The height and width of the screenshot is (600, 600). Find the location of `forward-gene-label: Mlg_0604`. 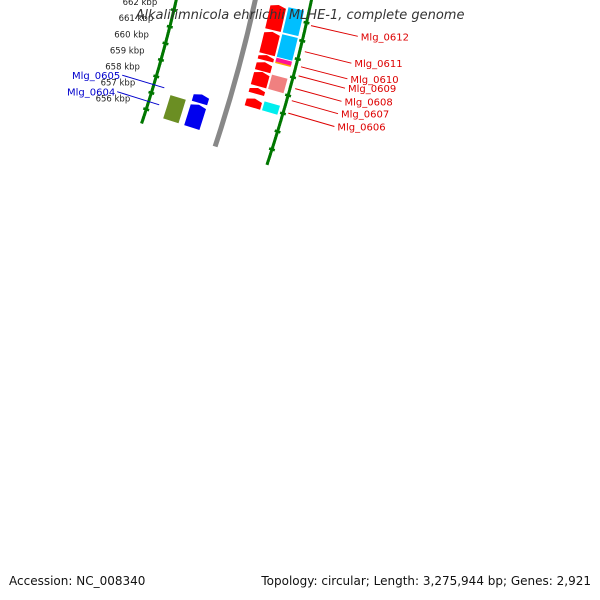

forward-gene-label: Mlg_0604 is located at coordinates (91, 93).